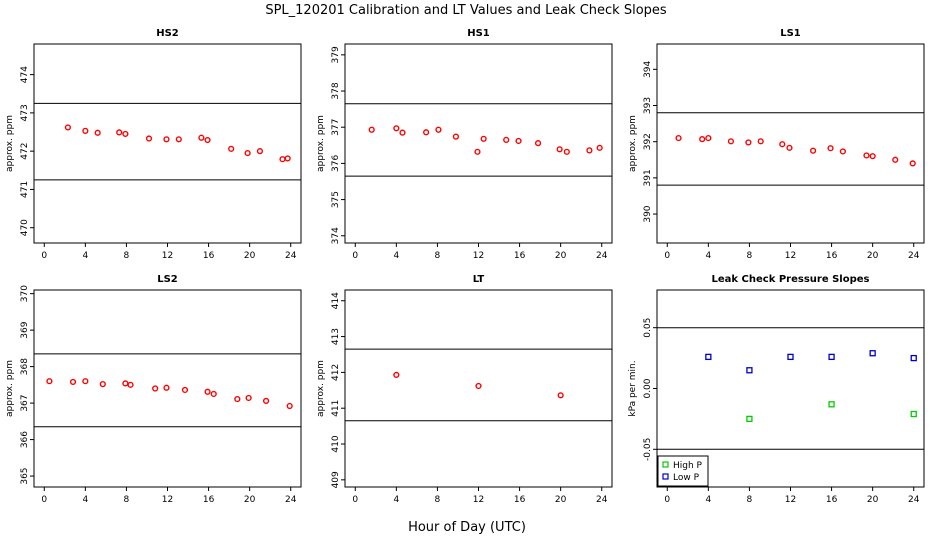 The width and height of the screenshot is (936, 540). I want to click on y-tick-label: 378, so click(336, 90).